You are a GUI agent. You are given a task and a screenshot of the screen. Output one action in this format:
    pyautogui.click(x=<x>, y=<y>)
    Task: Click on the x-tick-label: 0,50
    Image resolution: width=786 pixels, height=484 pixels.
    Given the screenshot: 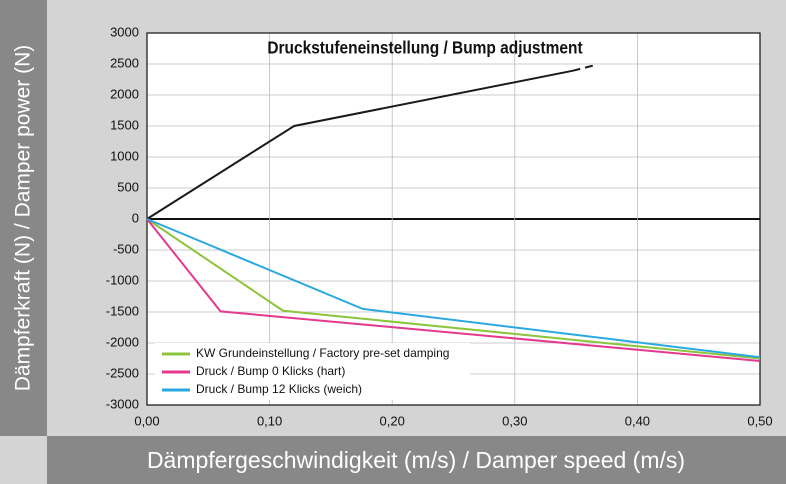 What is the action you would take?
    pyautogui.click(x=759, y=420)
    